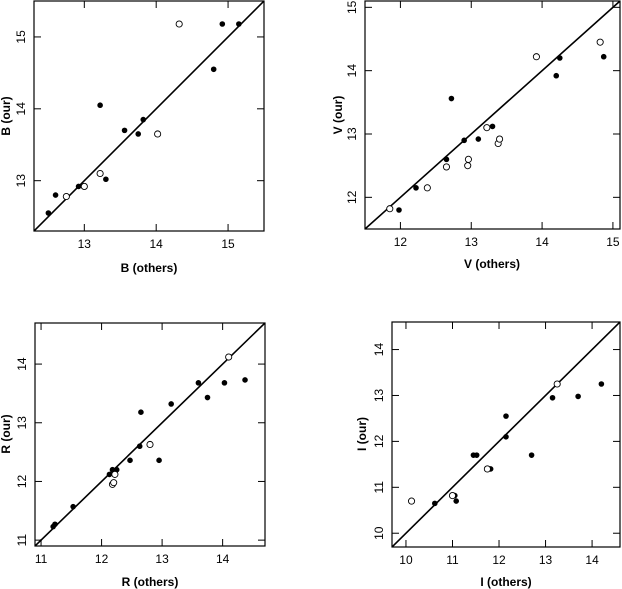  What do you see at coordinates (150, 582) in the screenshot?
I see `x-axis-label-r: R (others)` at bounding box center [150, 582].